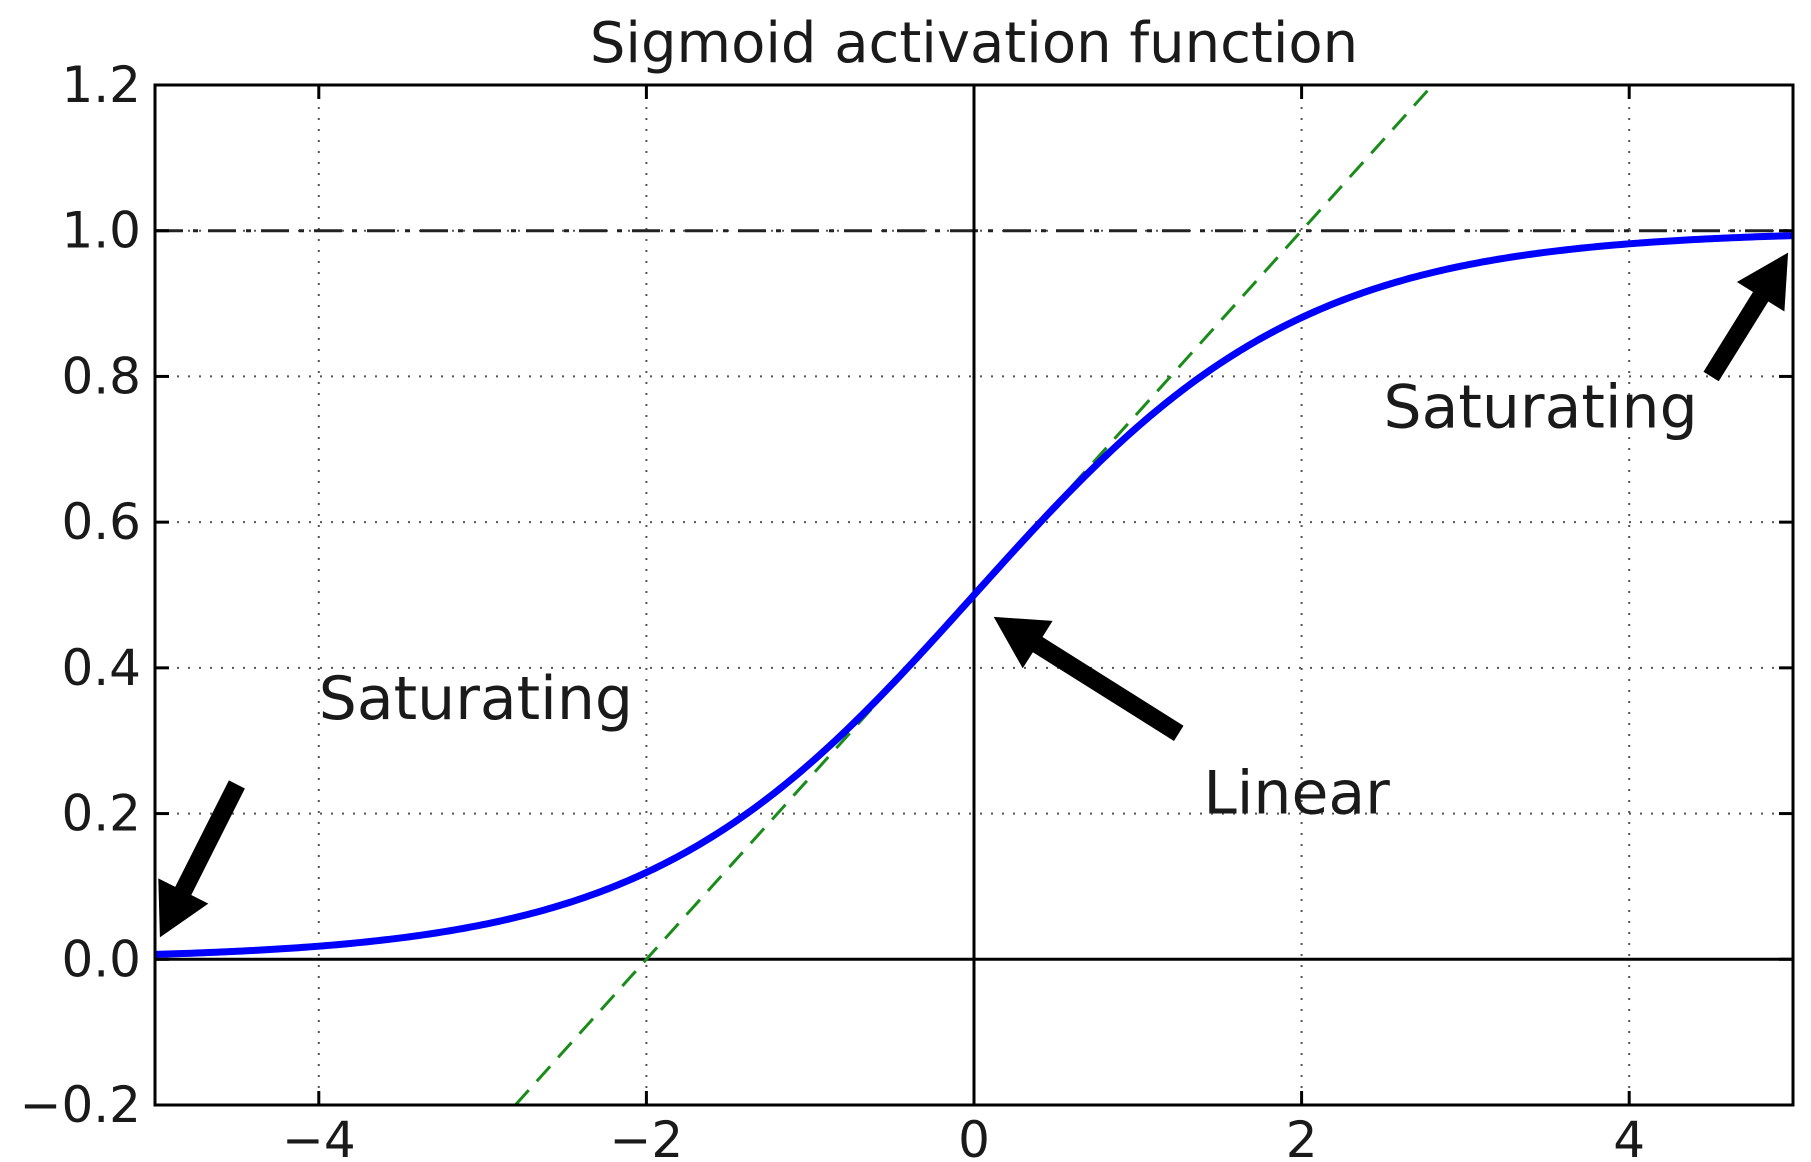 The width and height of the screenshot is (1811, 1162). What do you see at coordinates (974, 43) in the screenshot?
I see `chart-title: Sigmoid activation function` at bounding box center [974, 43].